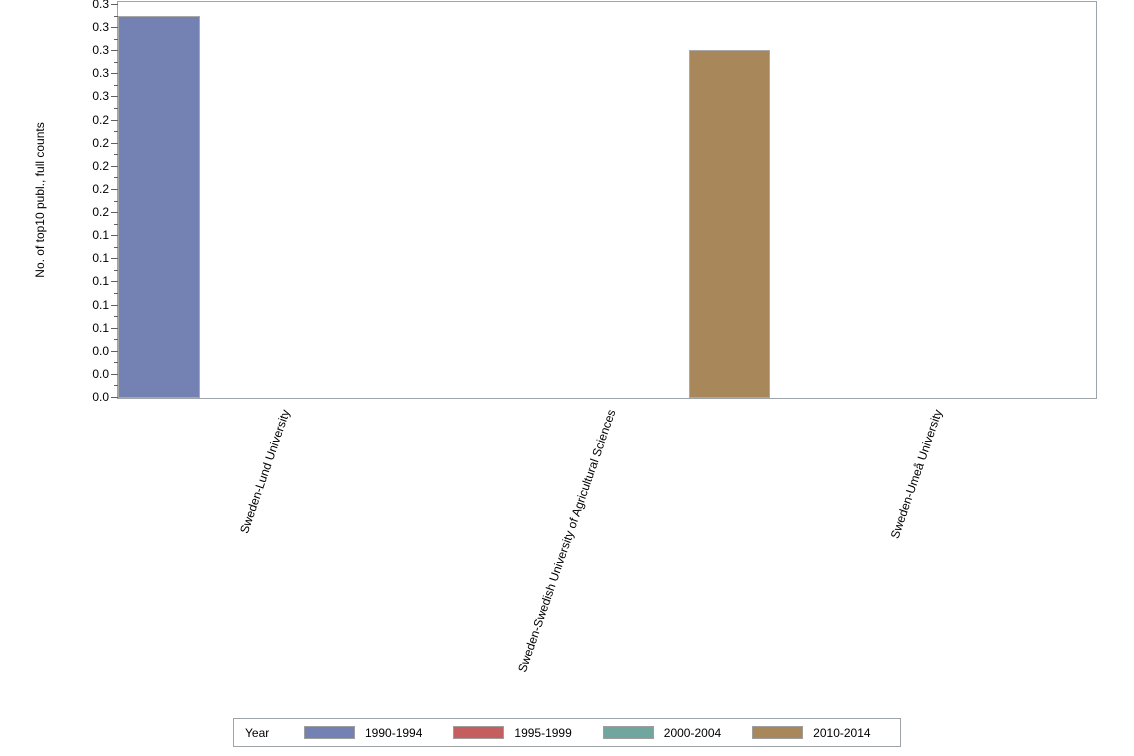 The width and height of the screenshot is (1134, 756). Describe the element at coordinates (587, 733) in the screenshot. I see `legend-items: 1990-1994 1995-1999 2000-2004 2010-2014` at that location.